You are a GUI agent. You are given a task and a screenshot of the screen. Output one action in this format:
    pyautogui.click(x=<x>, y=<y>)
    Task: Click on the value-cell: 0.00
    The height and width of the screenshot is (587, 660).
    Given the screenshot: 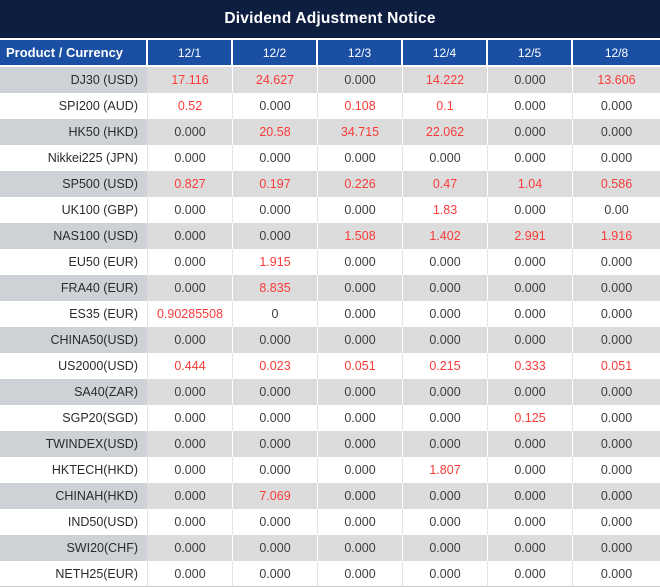 What is the action you would take?
    pyautogui.click(x=616, y=210)
    